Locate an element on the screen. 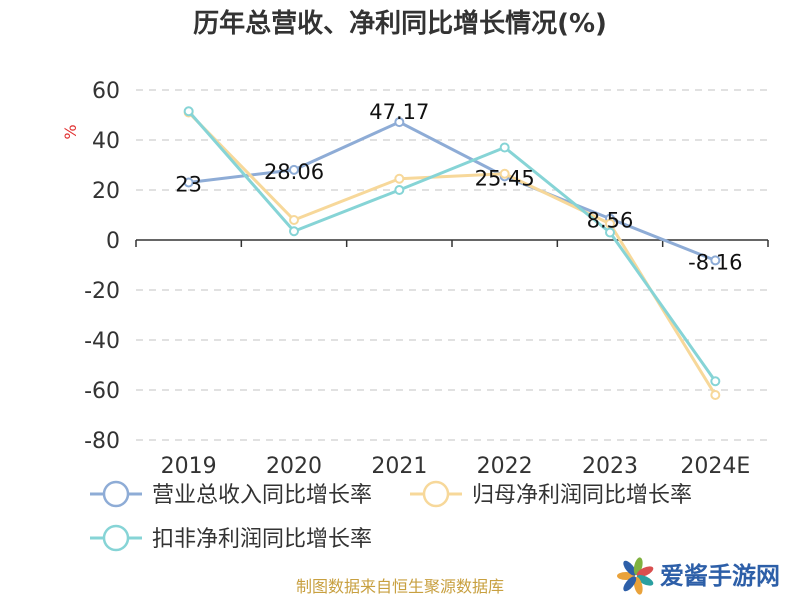 The image size is (800, 600). data-label: 23 is located at coordinates (188, 185).